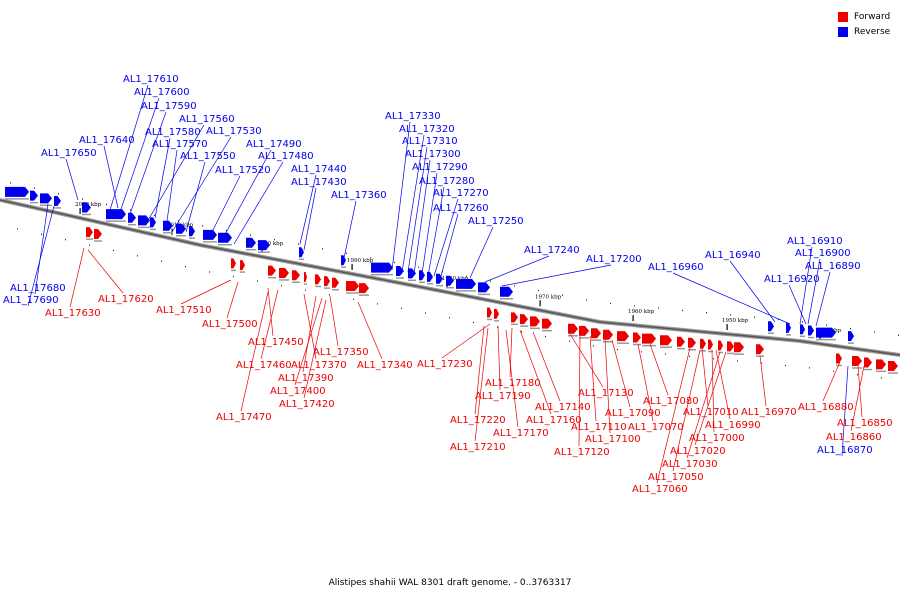 The image size is (900, 600). I want to click on forward-gene-label: AL1_16990, so click(733, 425).